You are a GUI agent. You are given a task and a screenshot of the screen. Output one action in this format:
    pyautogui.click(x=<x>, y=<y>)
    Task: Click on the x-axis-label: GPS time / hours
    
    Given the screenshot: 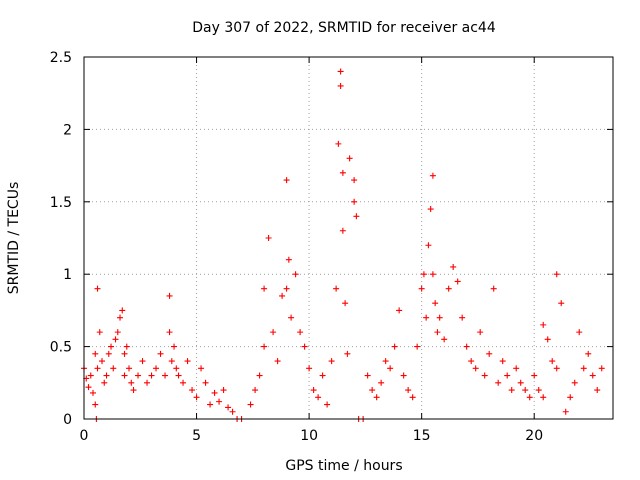 What is the action you would take?
    pyautogui.click(x=343, y=466)
    